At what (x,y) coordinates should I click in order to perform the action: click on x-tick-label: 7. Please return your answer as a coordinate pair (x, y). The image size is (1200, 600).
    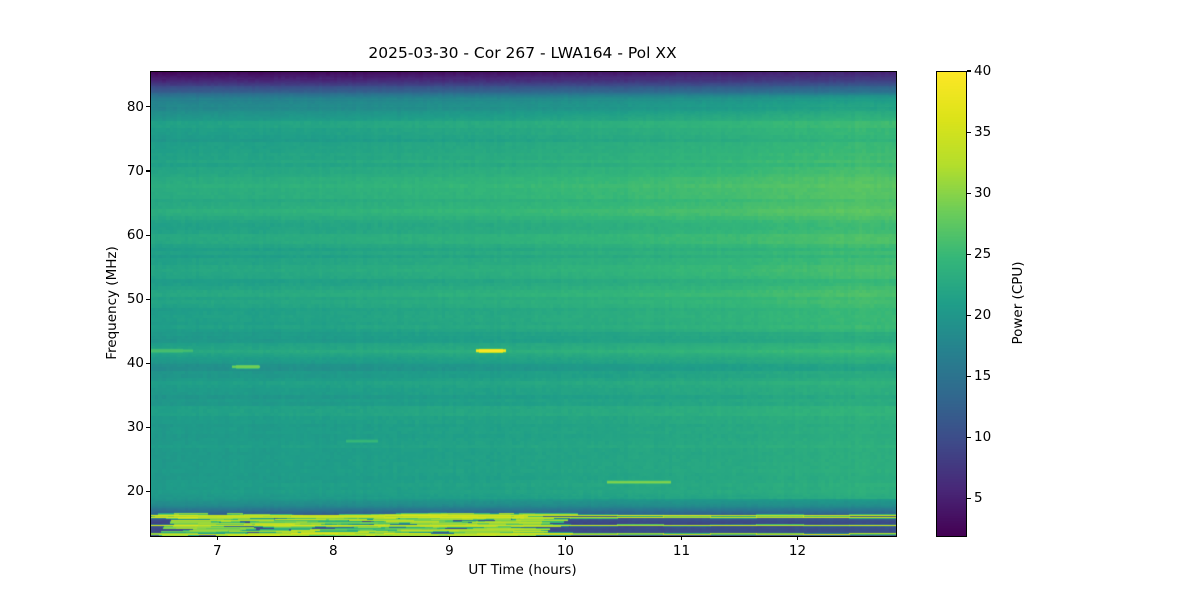
    Looking at the image, I should click on (217, 551).